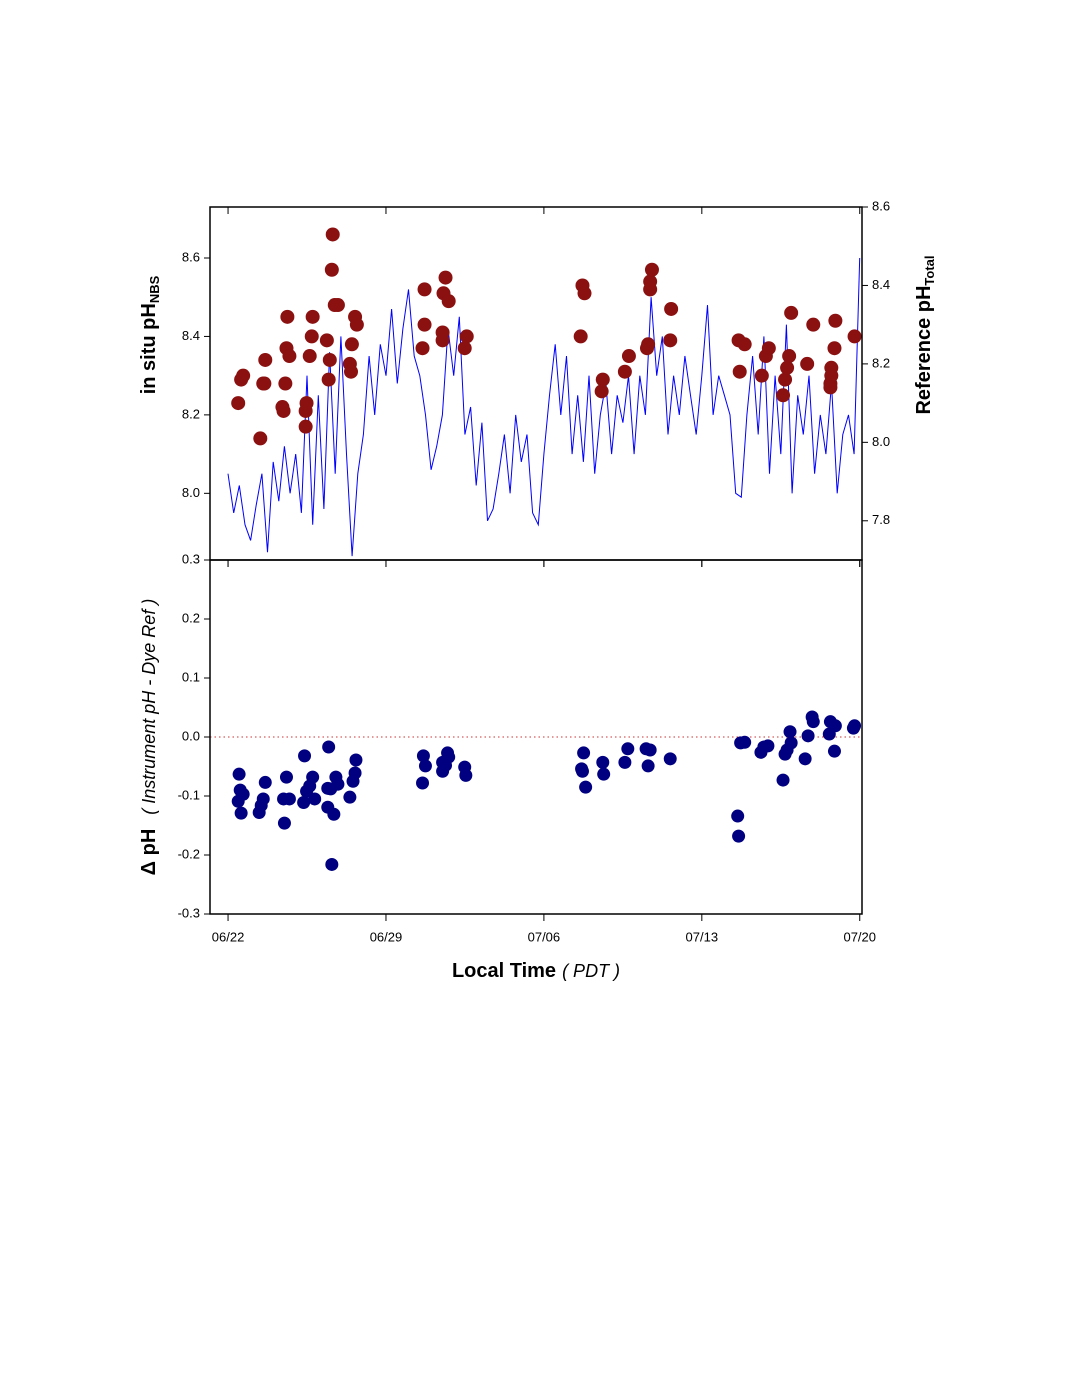 Image resolution: width=1071 pixels, height=1386 pixels. Describe the element at coordinates (881, 362) in the screenshot. I see `y2-tick-label: 8.2` at that location.